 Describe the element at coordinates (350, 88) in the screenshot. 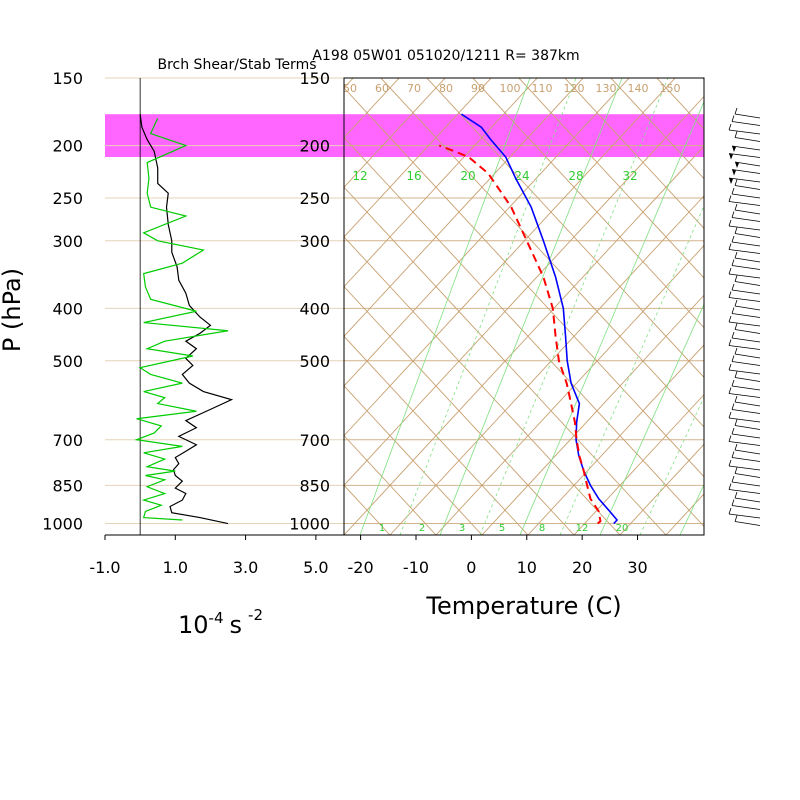

I see `isotherm-label: 50` at that location.